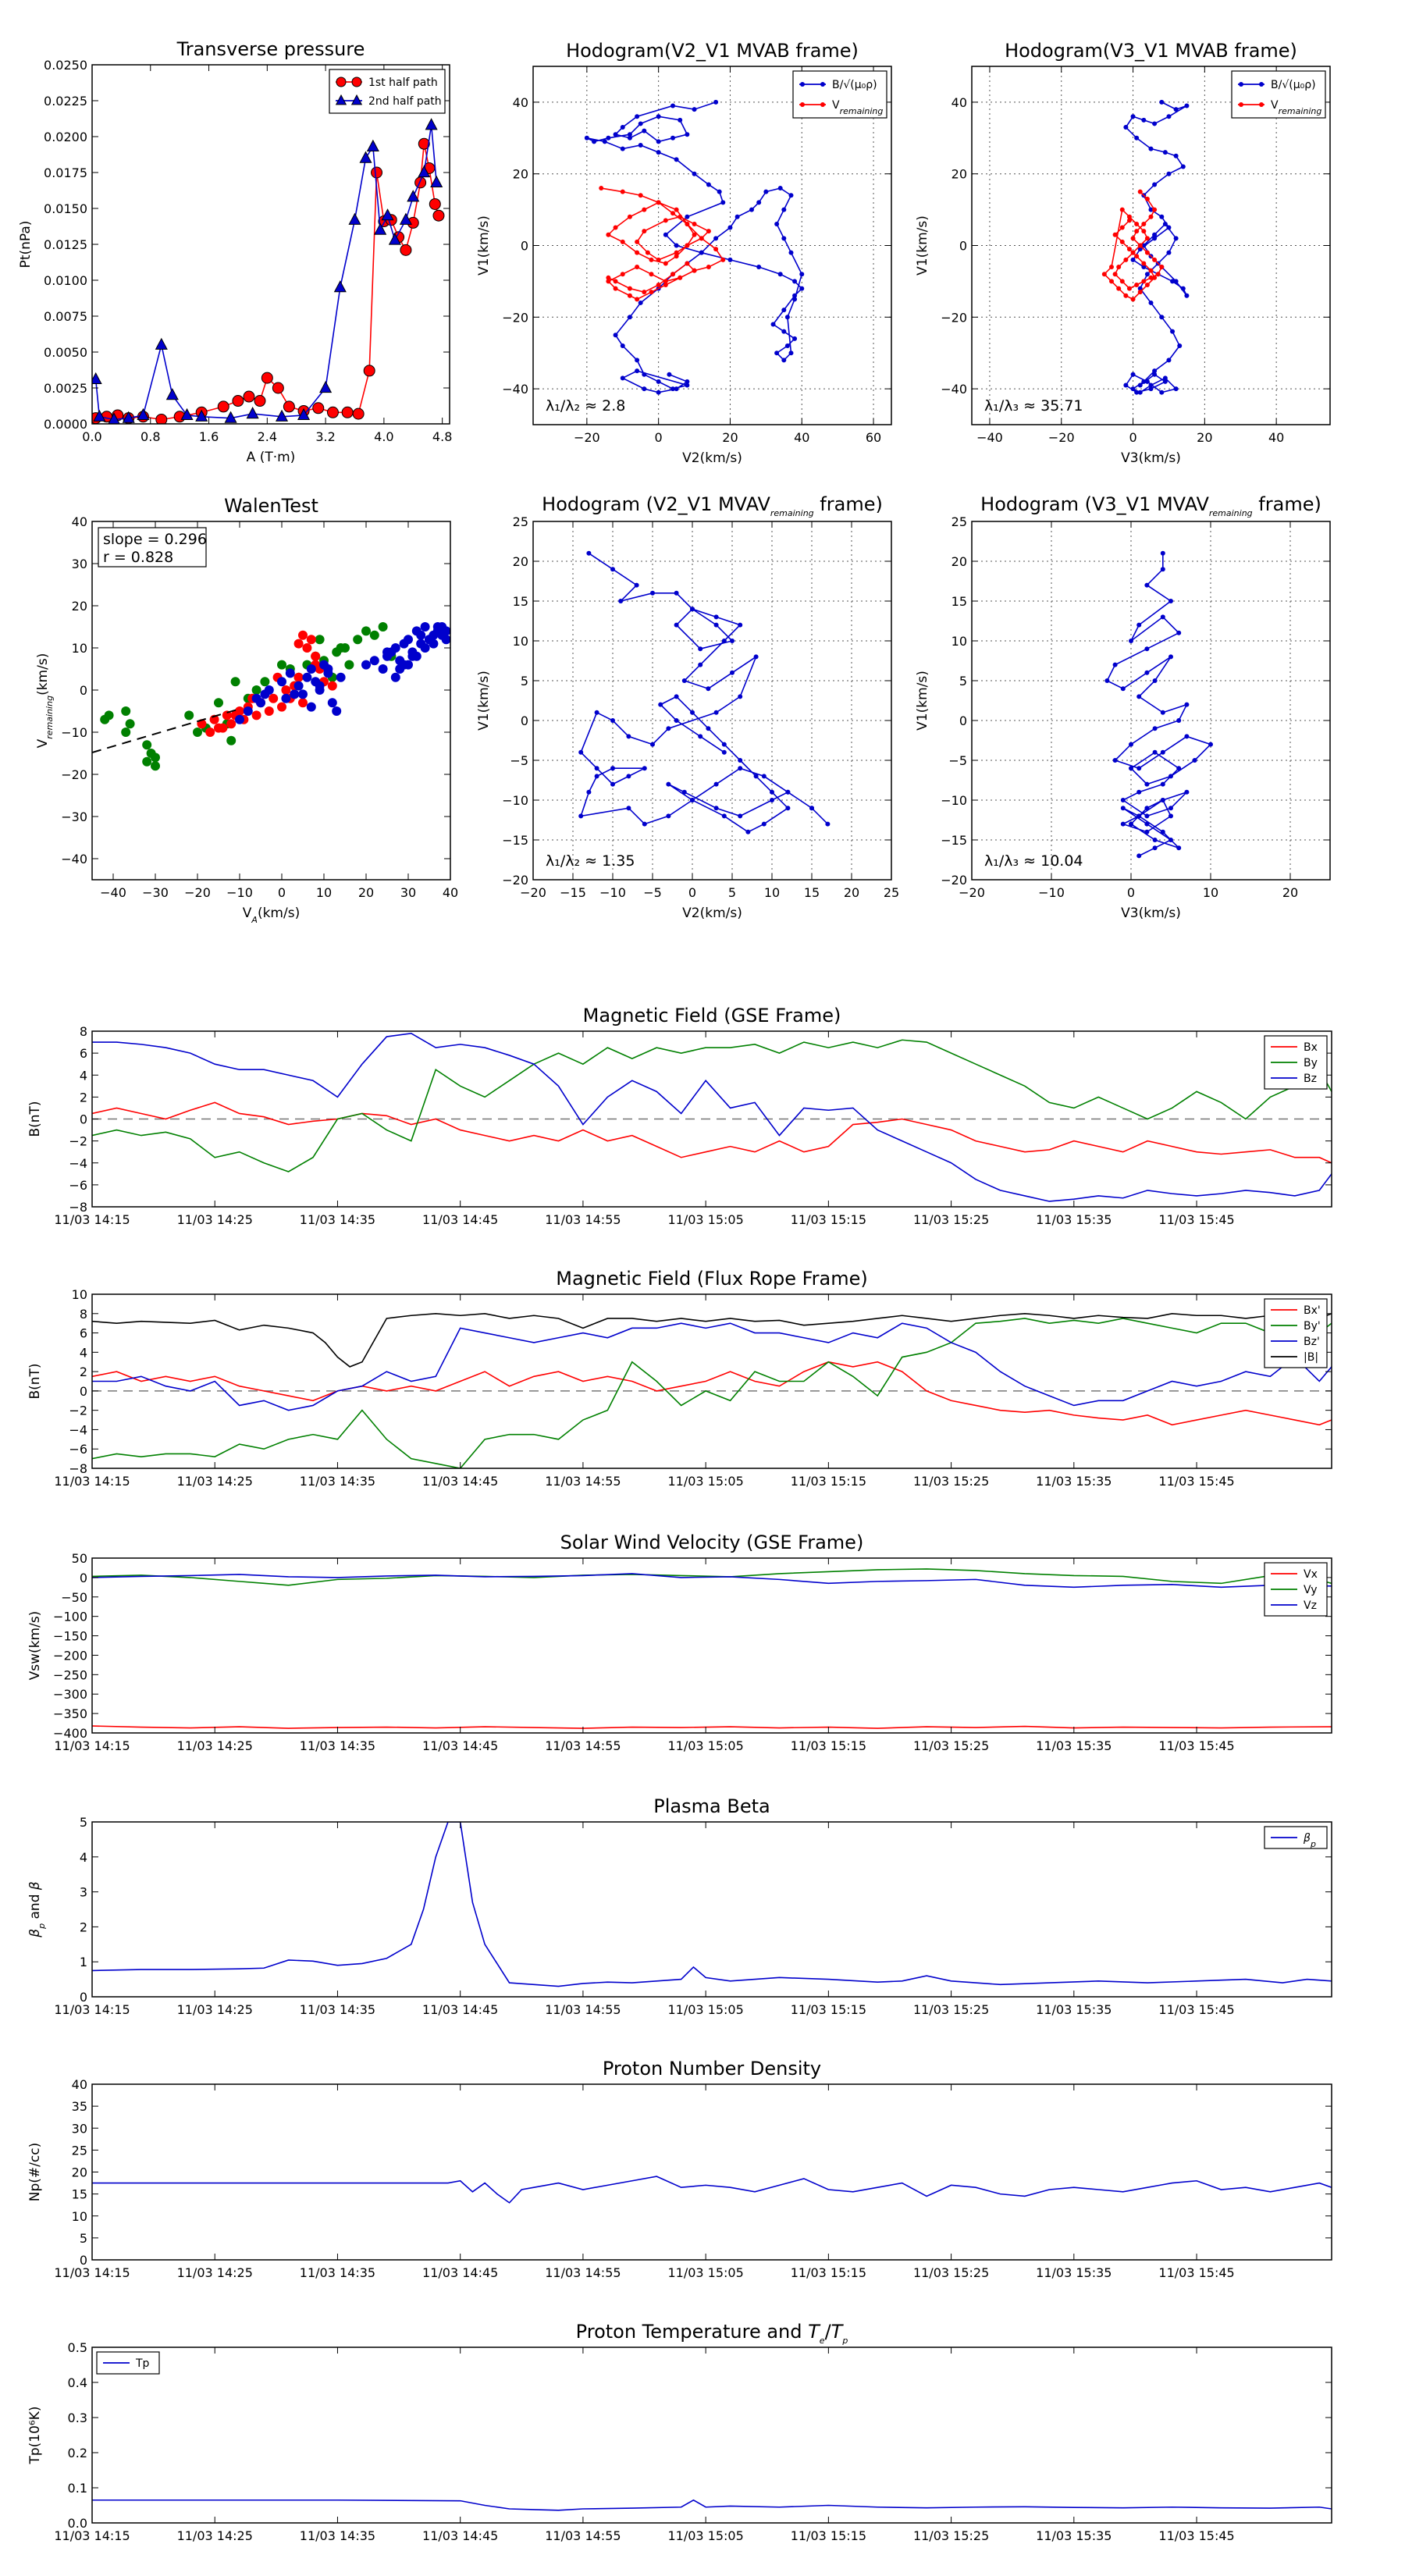 Image resolution: width=1405 pixels, height=2576 pixels. Describe the element at coordinates (828, 1745) in the screenshot. I see `x-tick-label: 11/03 15:15` at that location.